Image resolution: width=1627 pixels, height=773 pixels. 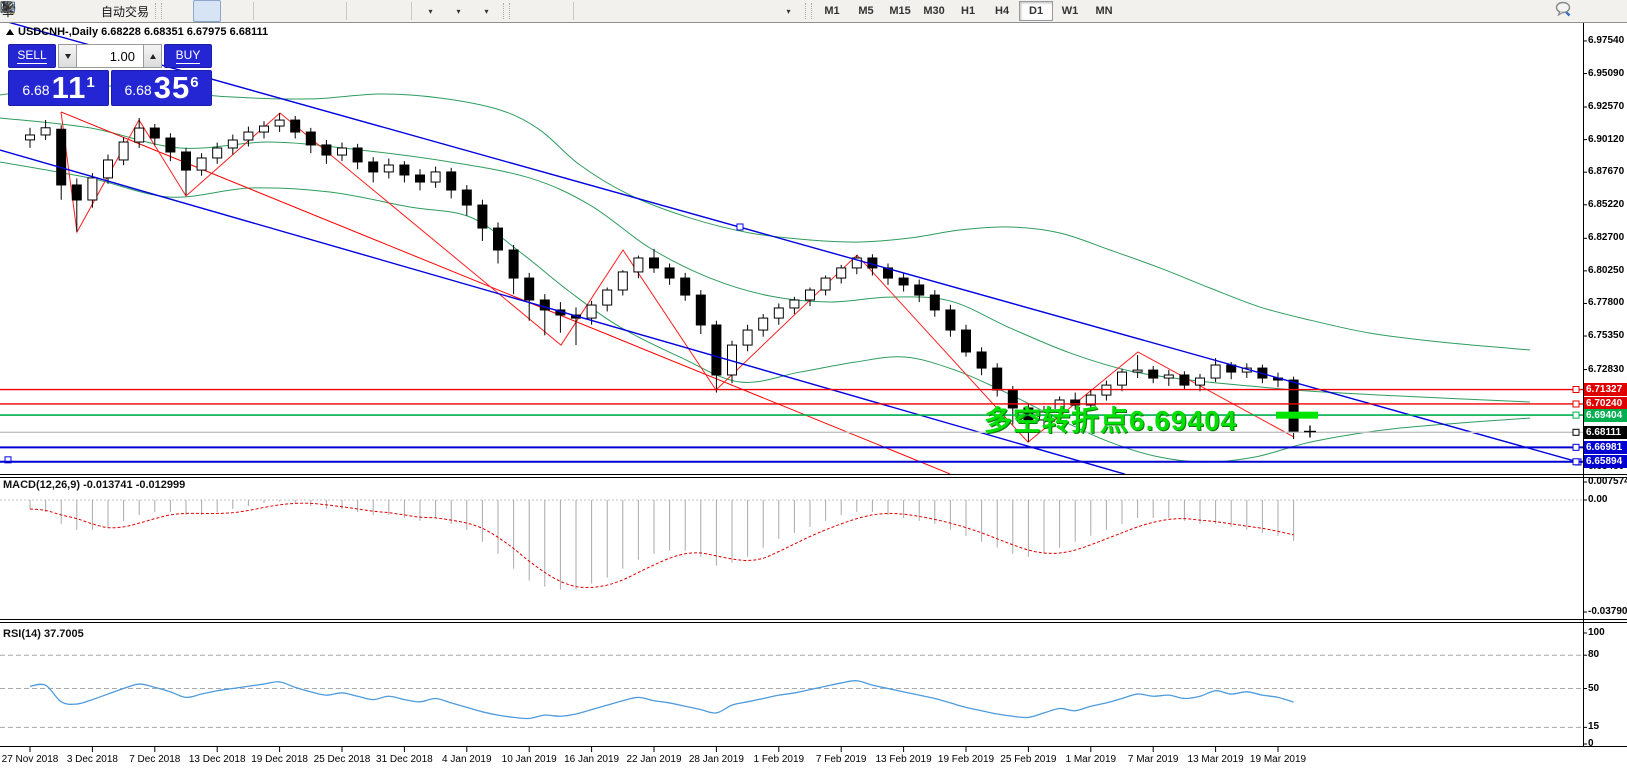 I want to click on autotrading-button: 自动交易, so click(x=76, y=11).